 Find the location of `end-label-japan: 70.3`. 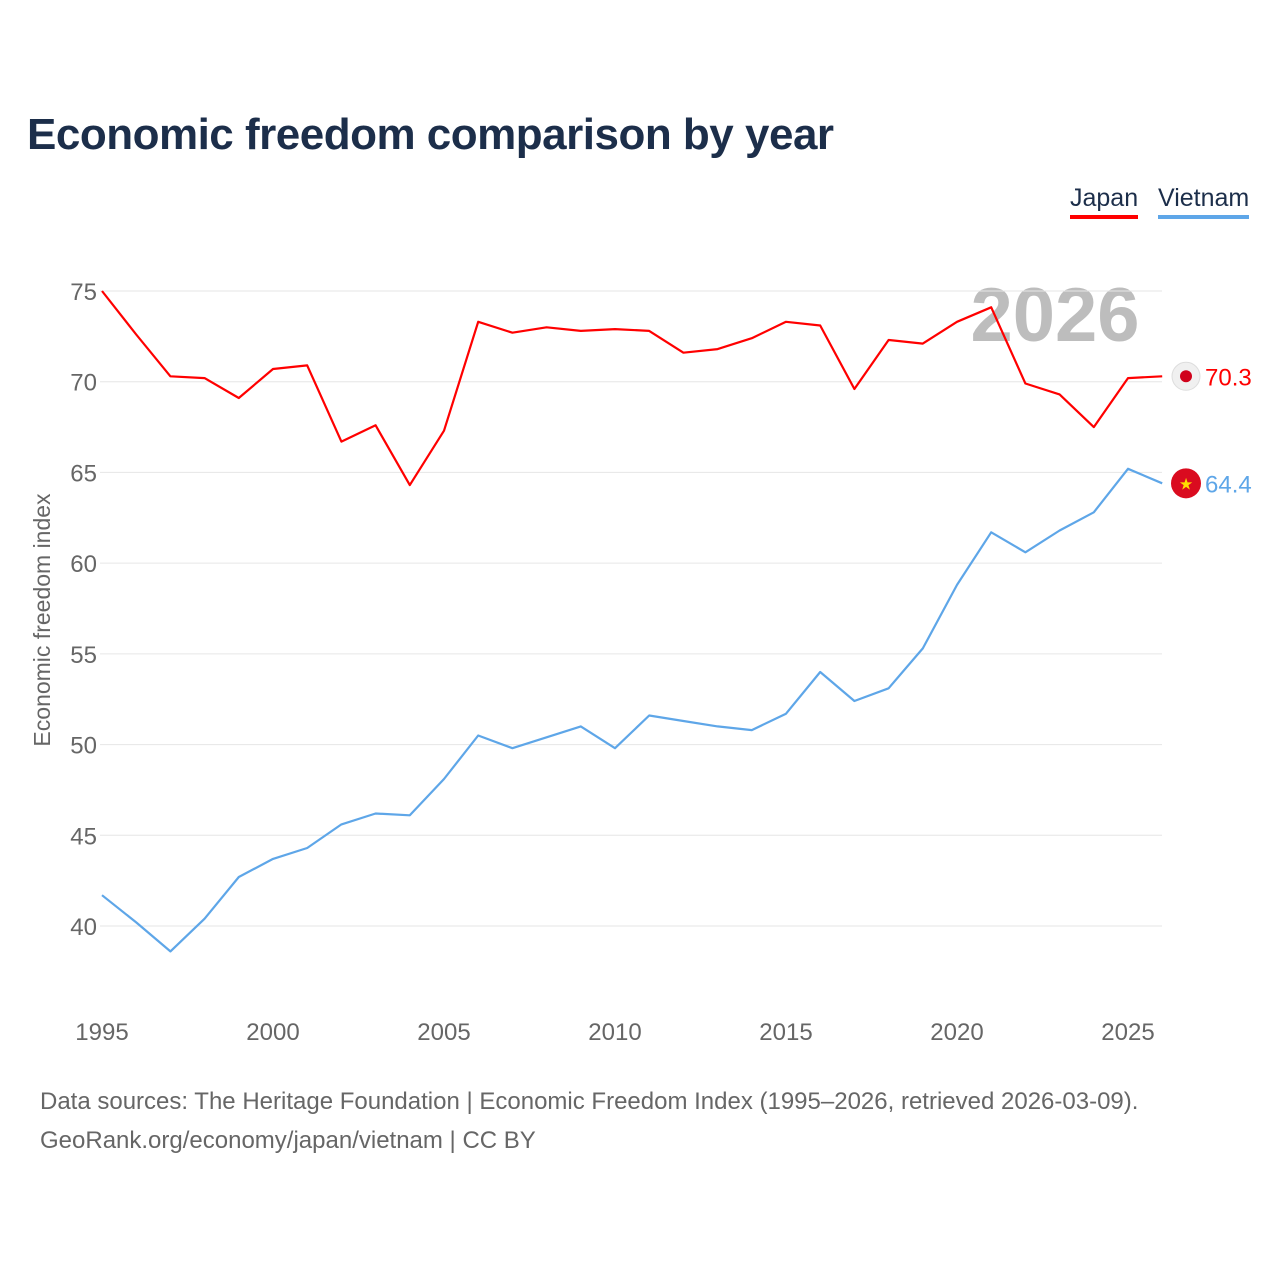

end-label-japan: 70.3 is located at coordinates (1228, 377).